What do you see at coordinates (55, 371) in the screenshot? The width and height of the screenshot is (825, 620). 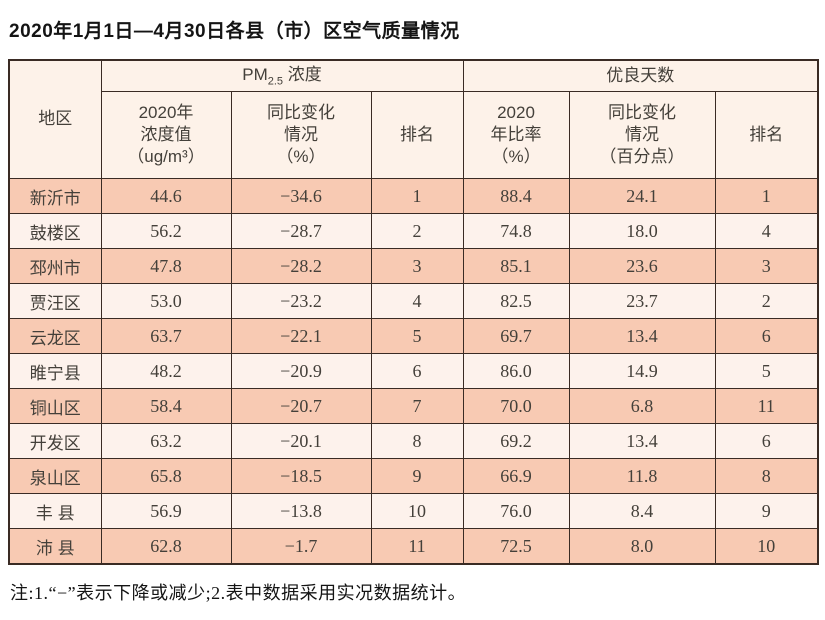 I see `cell-region: 睢宁县` at bounding box center [55, 371].